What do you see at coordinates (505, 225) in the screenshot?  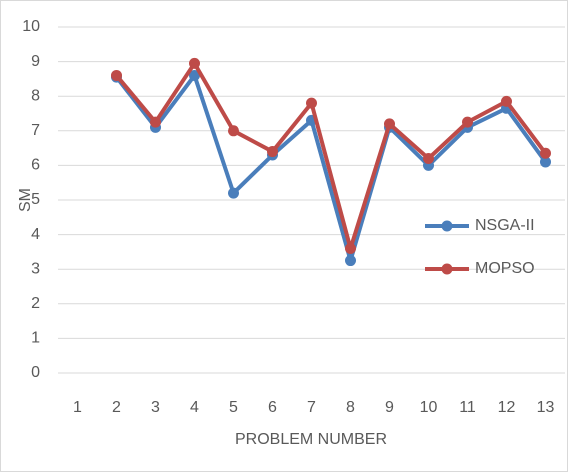 I see `legend-label: NSGA-II` at bounding box center [505, 225].